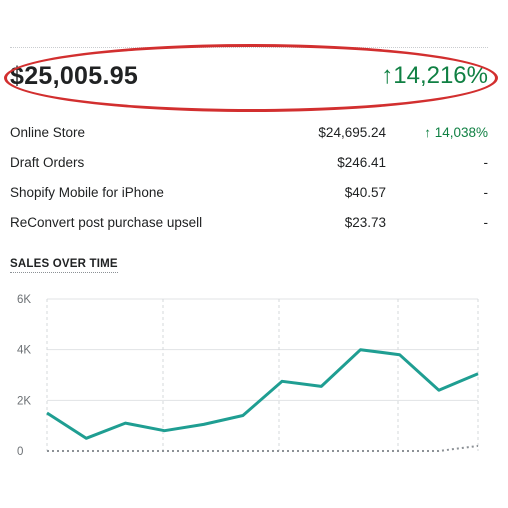 This screenshot has width=508, height=508. Describe the element at coordinates (20, 452) in the screenshot. I see `y-tick-label: 0` at that location.